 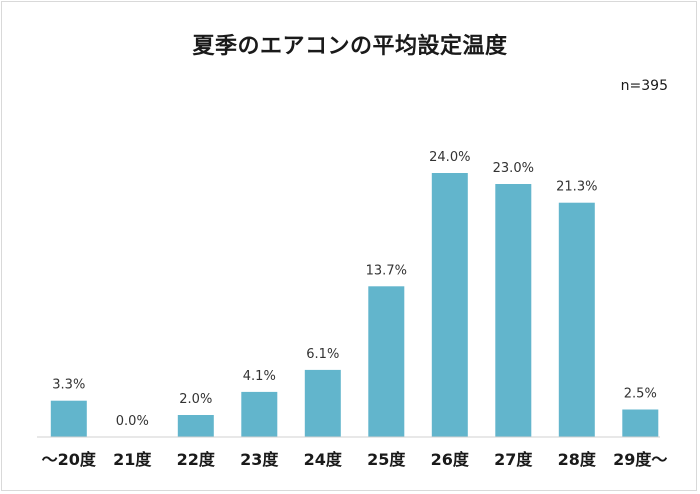 What do you see at coordinates (132, 459) in the screenshot?
I see `category-label-2: 21度` at bounding box center [132, 459].